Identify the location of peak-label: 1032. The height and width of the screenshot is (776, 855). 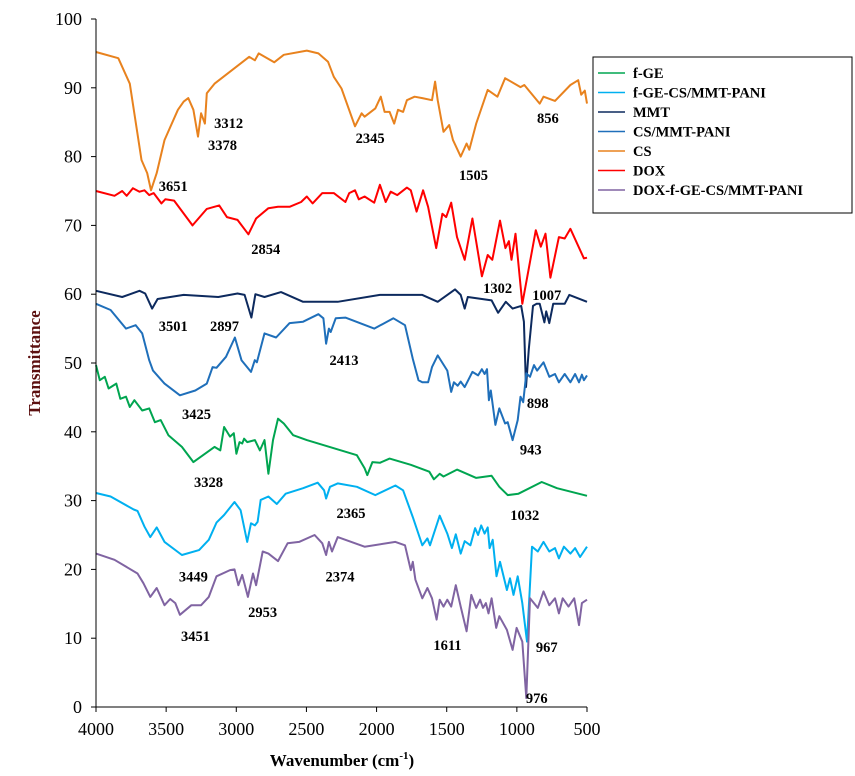
(524, 516).